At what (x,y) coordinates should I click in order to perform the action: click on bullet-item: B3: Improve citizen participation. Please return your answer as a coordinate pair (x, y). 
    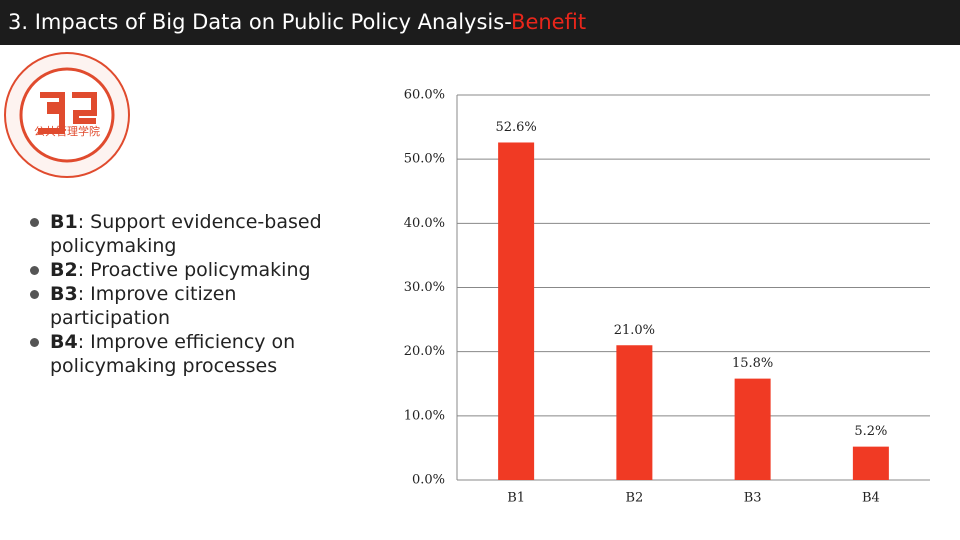
    Looking at the image, I should click on (180, 306).